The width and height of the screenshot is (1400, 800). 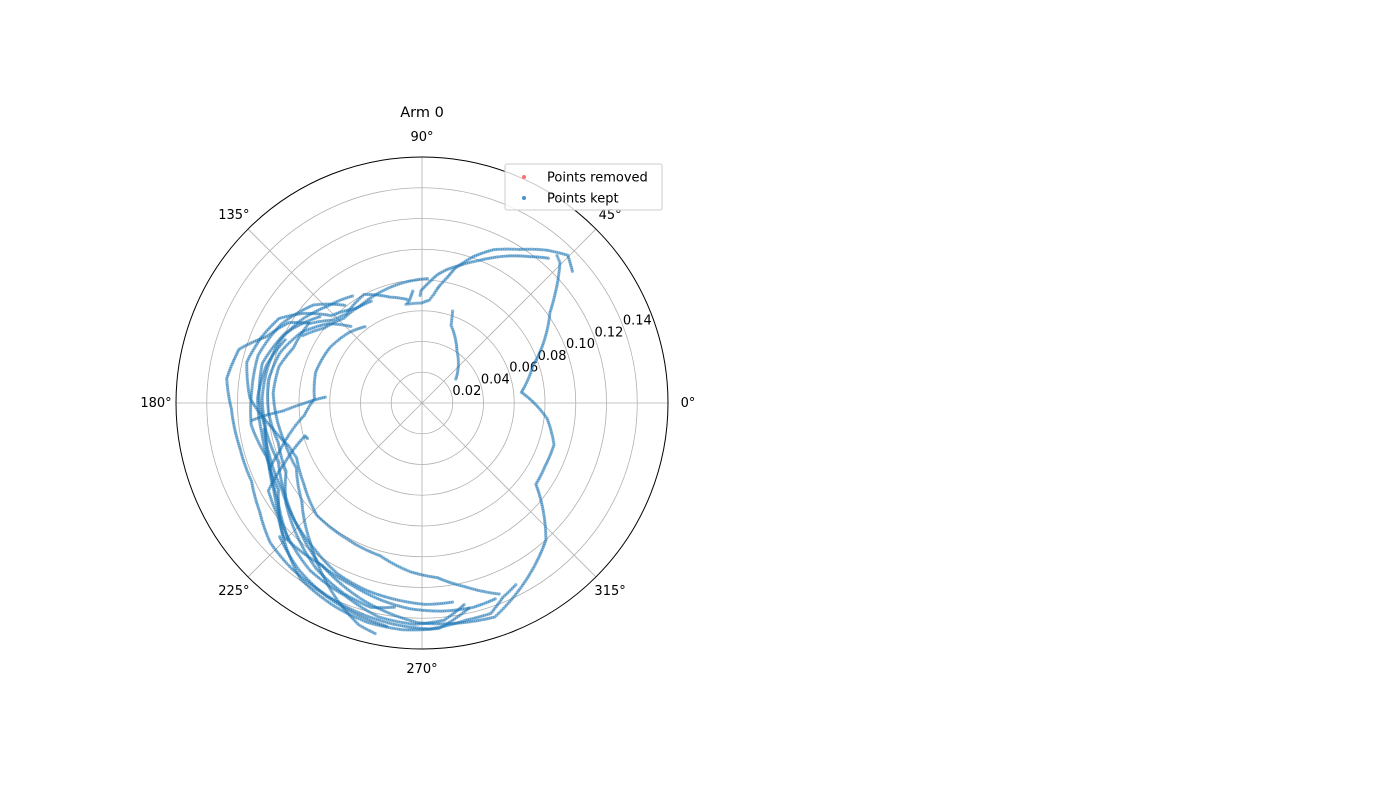 I want to click on r-tick-label: 0.10, so click(x=580, y=344).